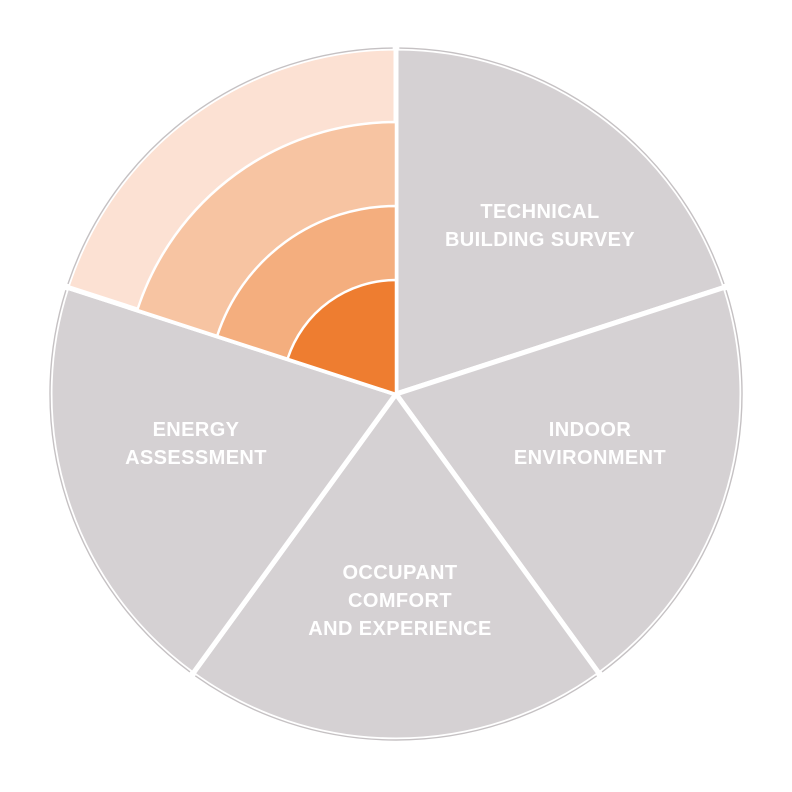 This screenshot has height=792, width=792. What do you see at coordinates (540, 212) in the screenshot?
I see `label-line: TECHNICAL` at bounding box center [540, 212].